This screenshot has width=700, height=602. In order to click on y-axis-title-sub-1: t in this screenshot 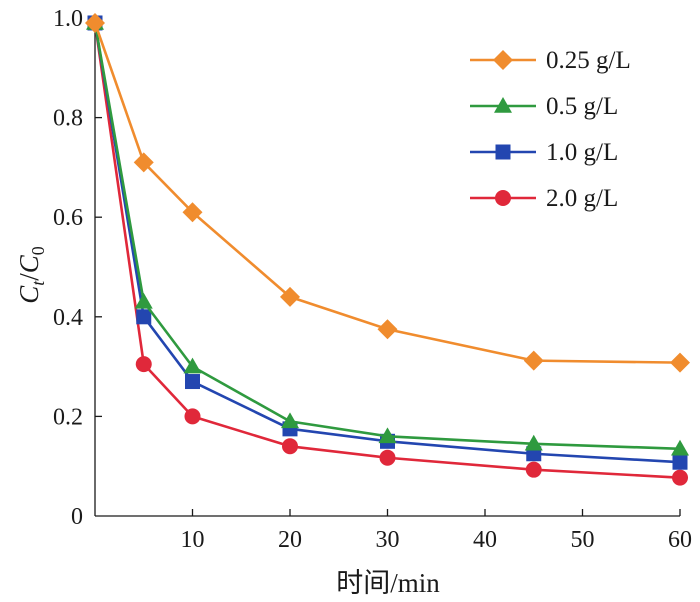, I will do `click(38, 283)`.